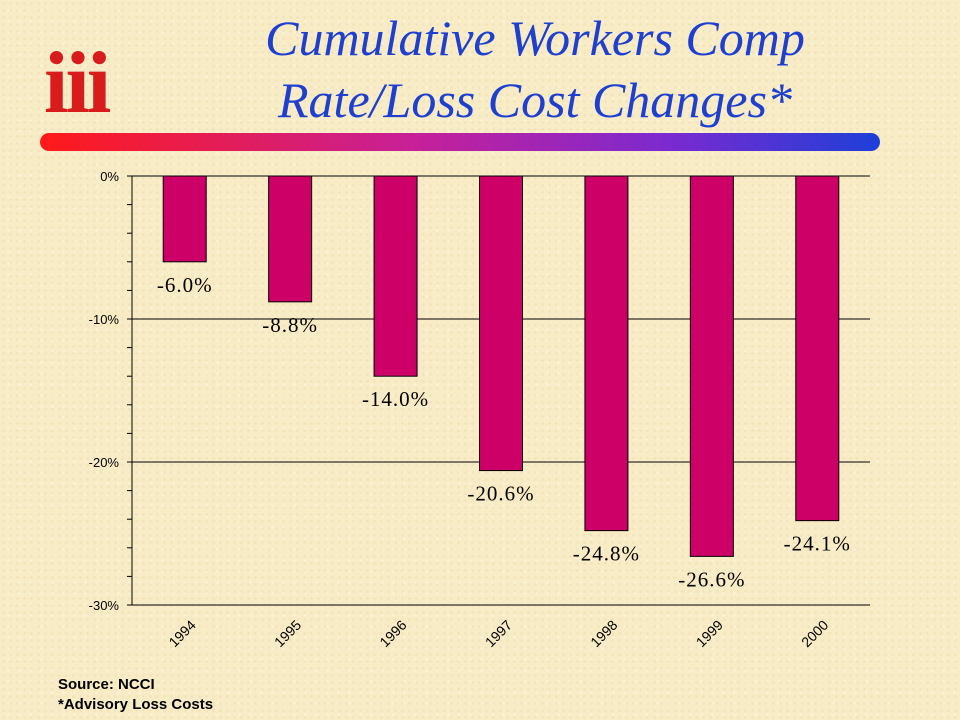 The image size is (960, 720). I want to click on data-label: -20.6%, so click(500, 494).